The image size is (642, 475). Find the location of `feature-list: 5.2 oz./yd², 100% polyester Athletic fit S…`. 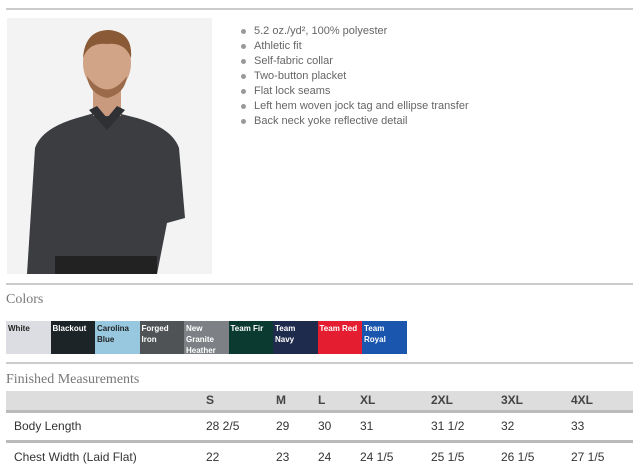

feature-list: 5.2 oz./yd², 100% polyester Athletic fit S… is located at coordinates (354, 76).